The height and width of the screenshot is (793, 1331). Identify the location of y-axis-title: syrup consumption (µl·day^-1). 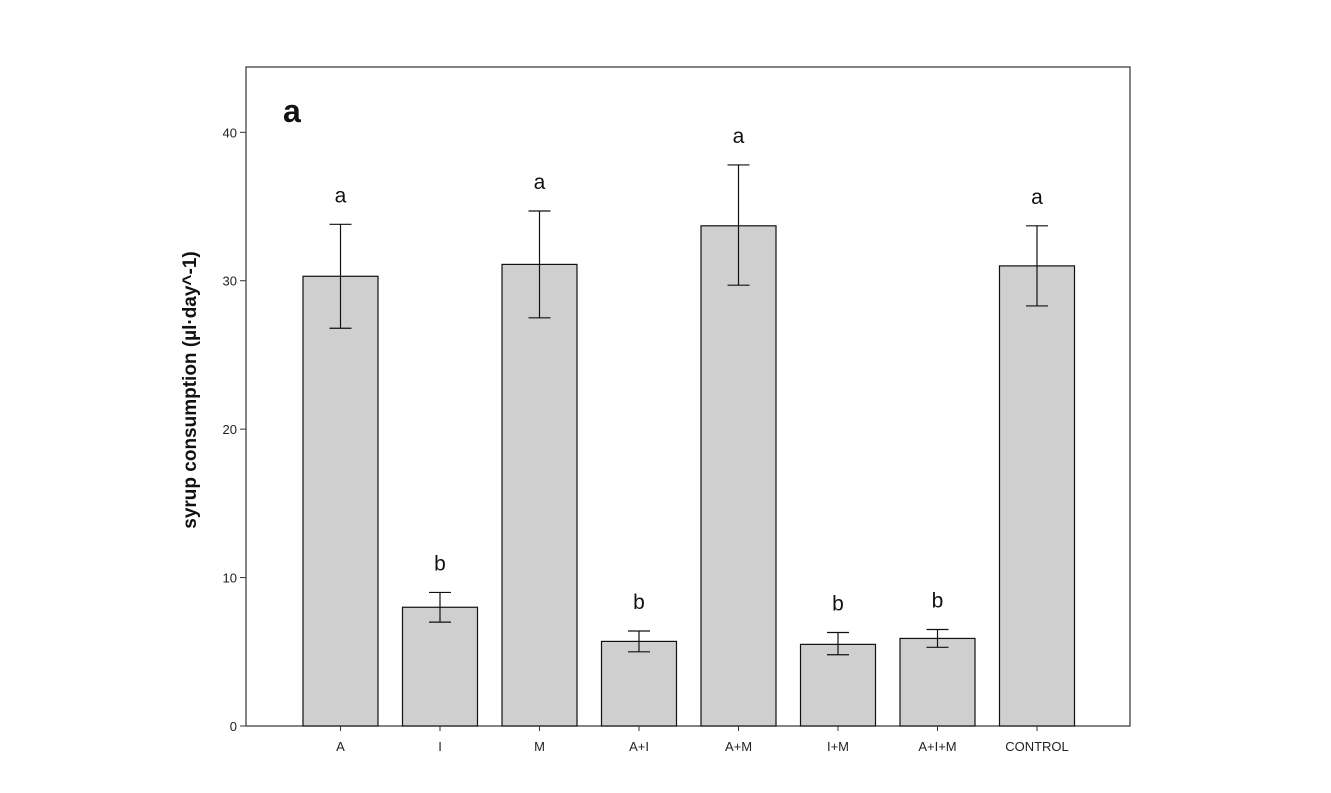
(190, 390).